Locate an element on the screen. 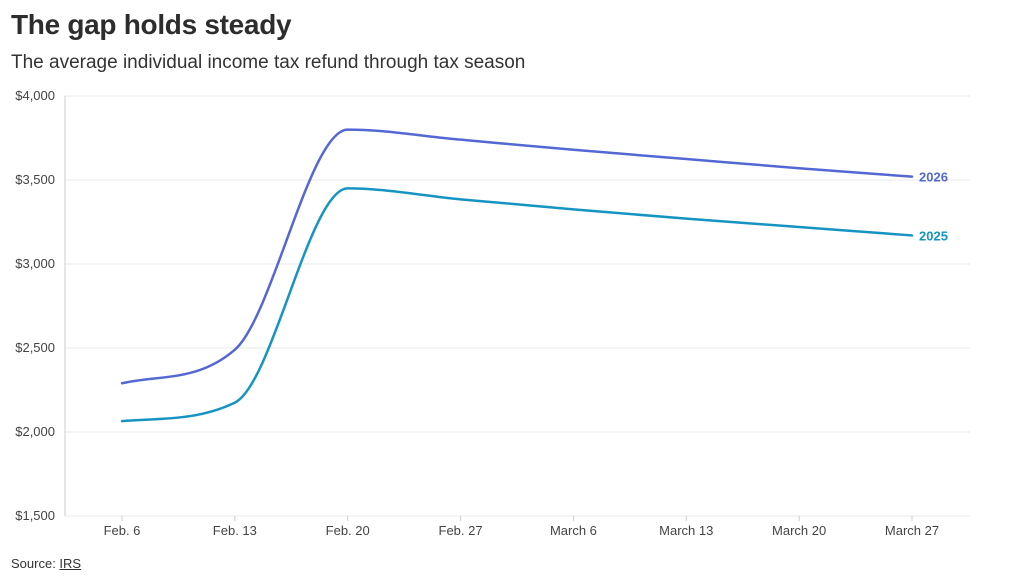  x-tick-label: March 13 is located at coordinates (686, 530).